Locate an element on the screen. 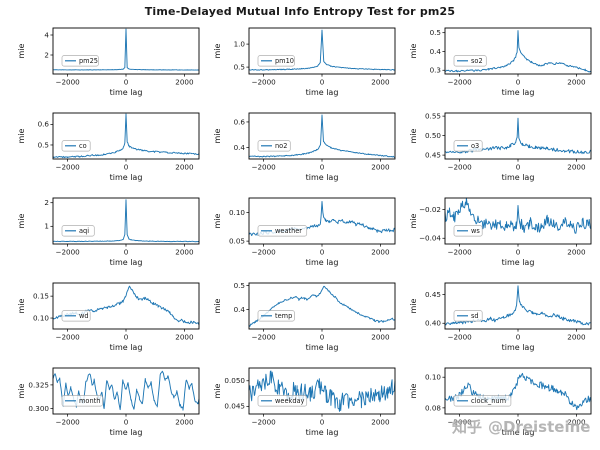 Image resolution: width=600 pixels, height=450 pixels. legend-label: co is located at coordinates (83, 146).